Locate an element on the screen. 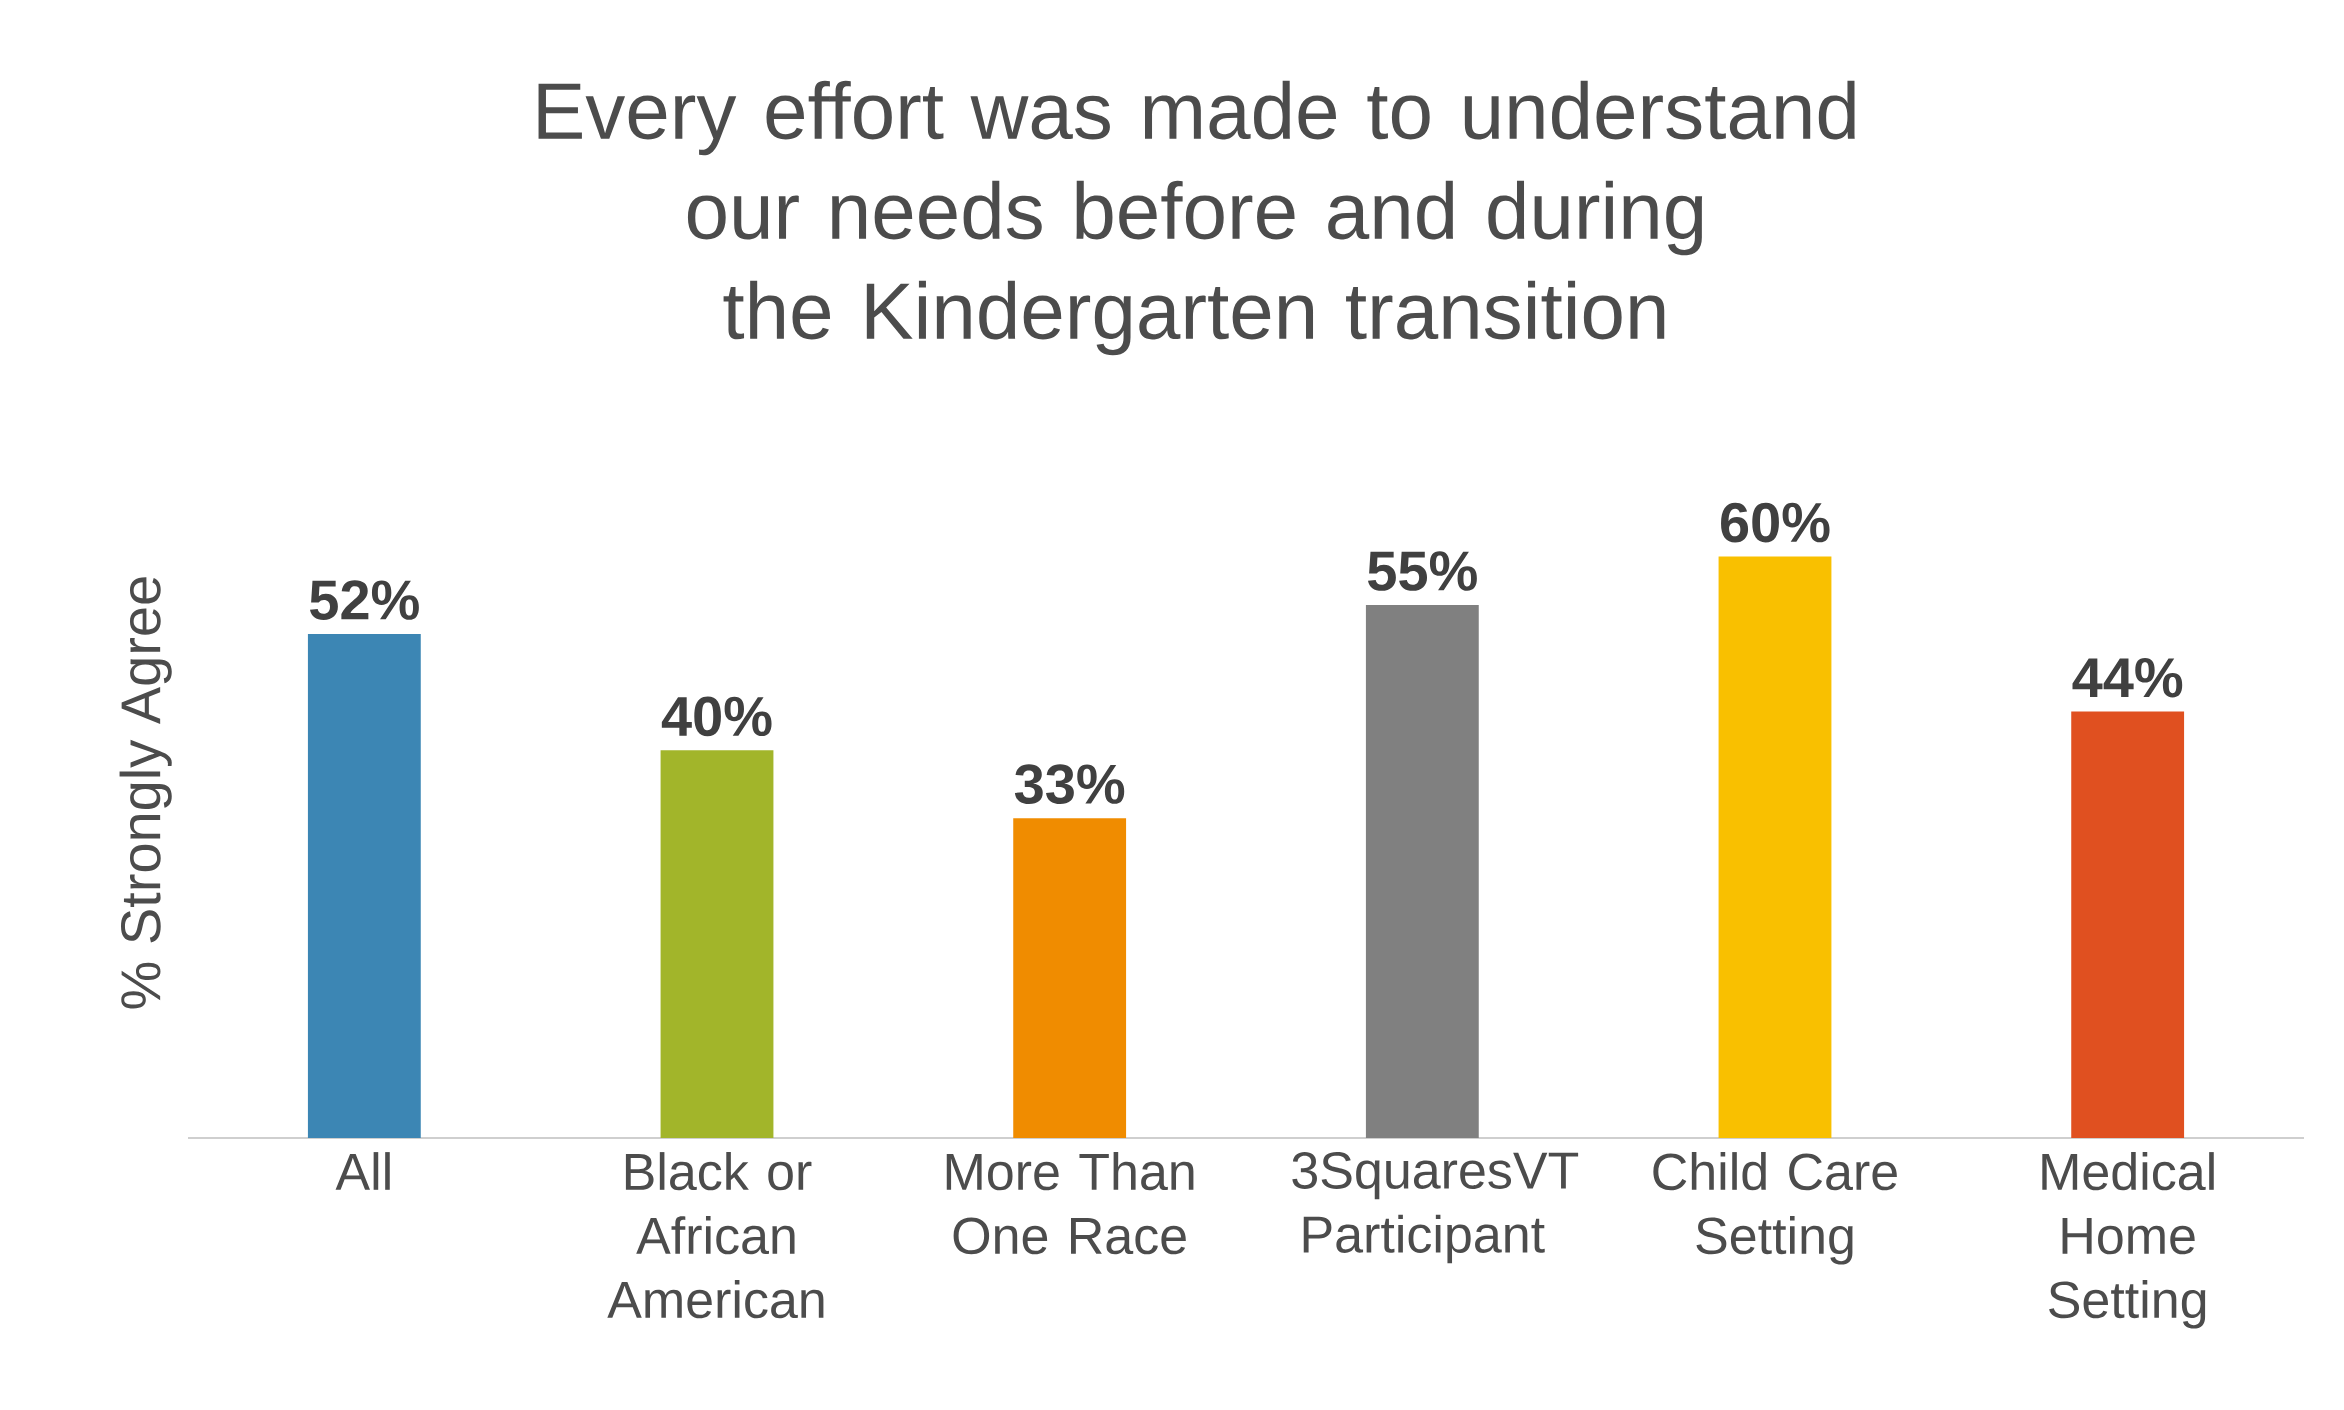 Image resolution: width=2344 pixels, height=1410 pixels. chart-title: Every effort was made to understand our needs before and during the Kindergarten transition is located at coordinates (1196, 218).